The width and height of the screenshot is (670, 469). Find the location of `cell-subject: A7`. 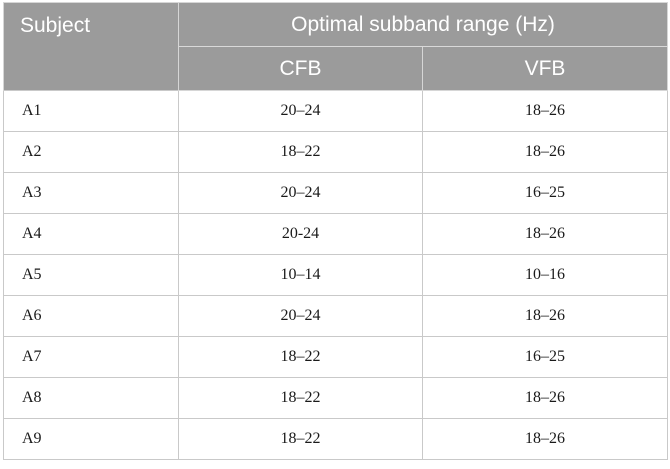

cell-subject: A7 is located at coordinates (91, 357).